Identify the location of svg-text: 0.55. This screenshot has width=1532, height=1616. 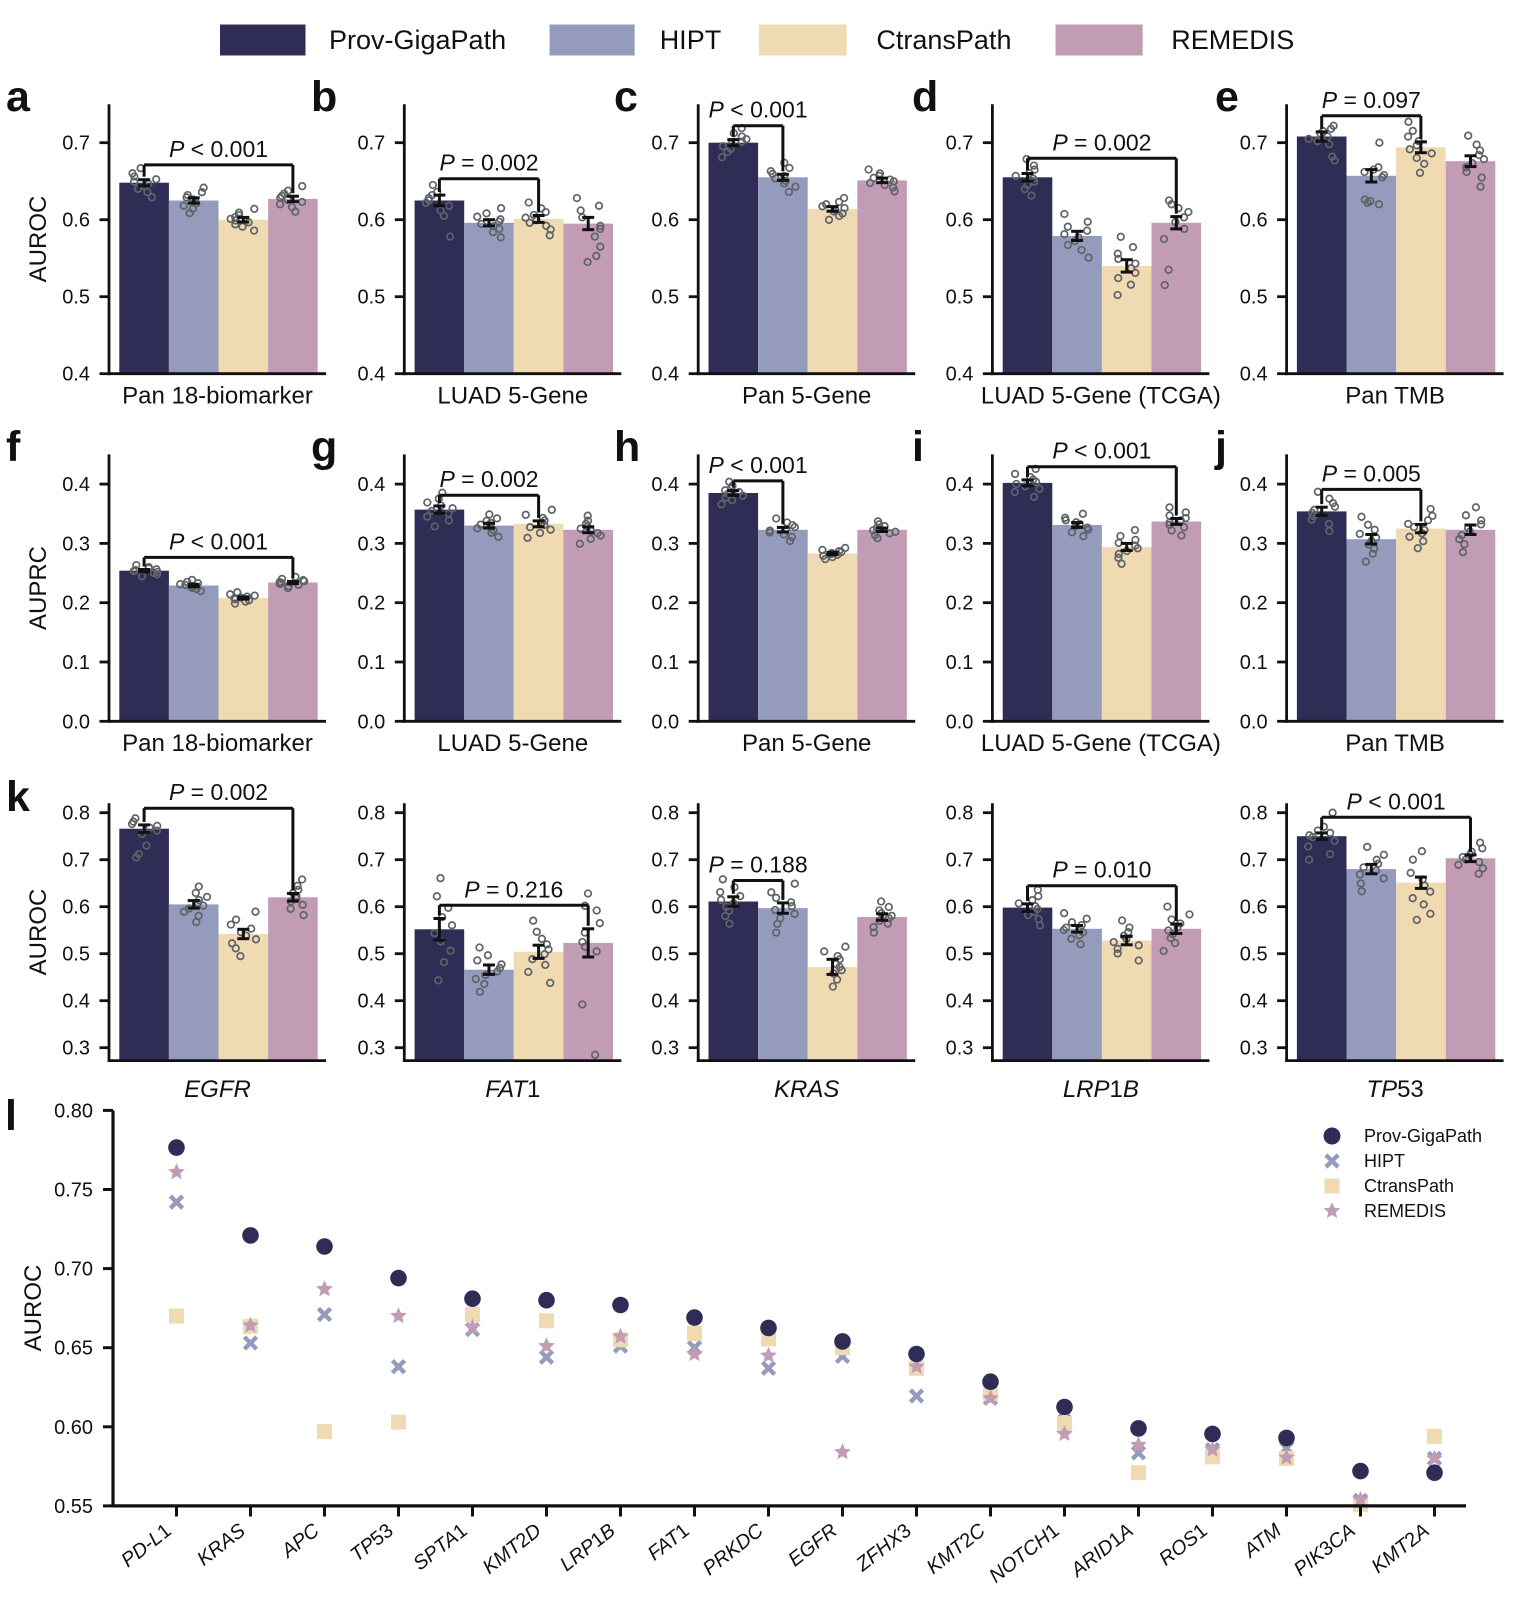
(73, 1507).